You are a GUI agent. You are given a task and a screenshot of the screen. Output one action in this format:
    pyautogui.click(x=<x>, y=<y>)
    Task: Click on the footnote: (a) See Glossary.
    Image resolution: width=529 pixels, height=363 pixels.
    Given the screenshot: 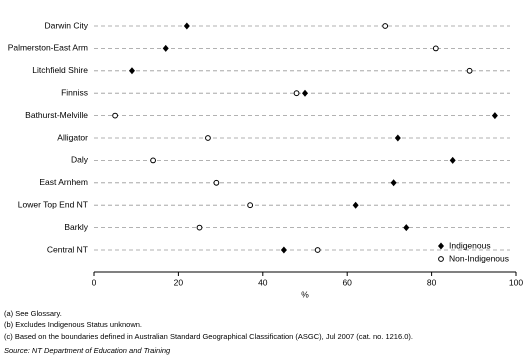 What is the action you would take?
    pyautogui.click(x=33, y=313)
    